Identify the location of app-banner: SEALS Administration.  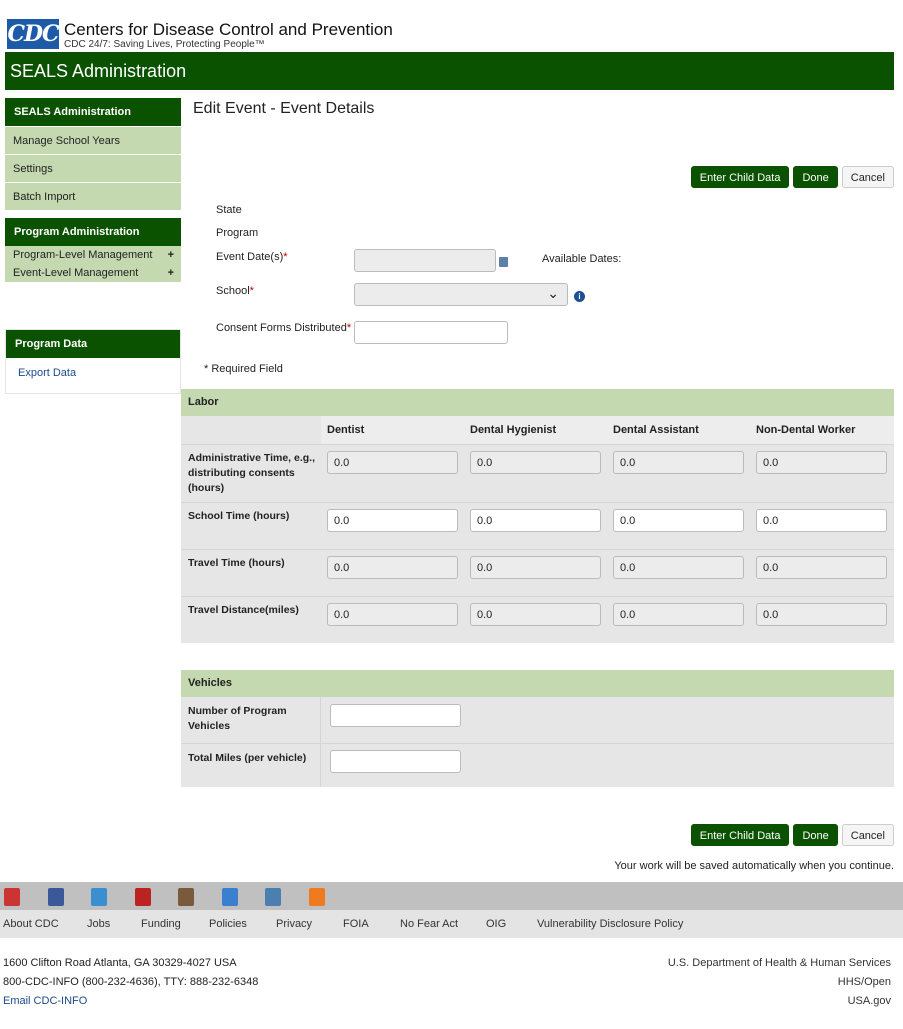
(449, 71).